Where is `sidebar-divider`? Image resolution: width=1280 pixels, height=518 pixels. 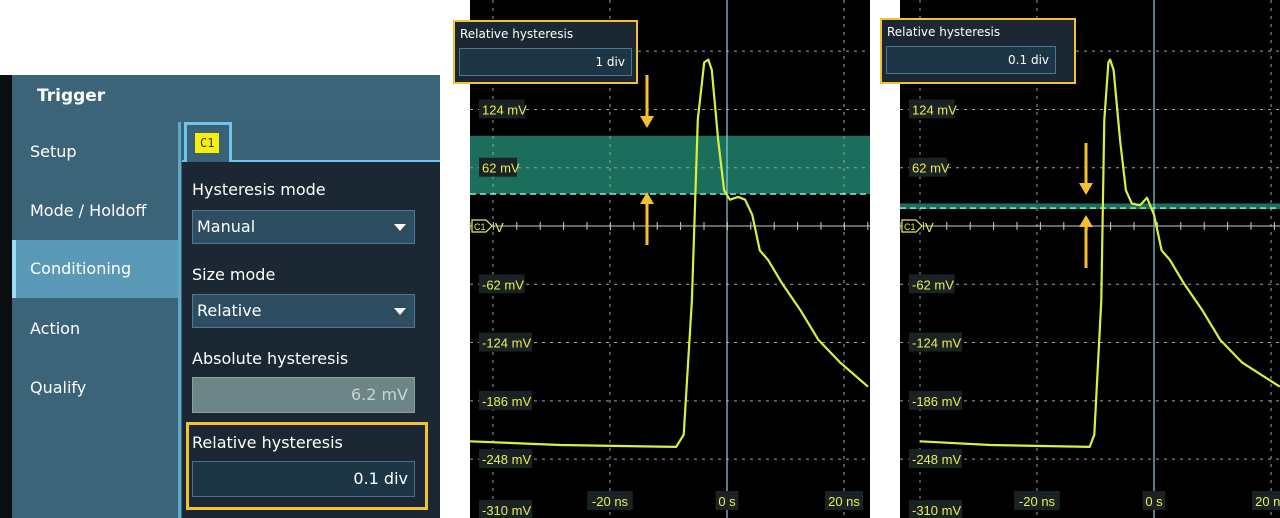 sidebar-divider is located at coordinates (179, 320).